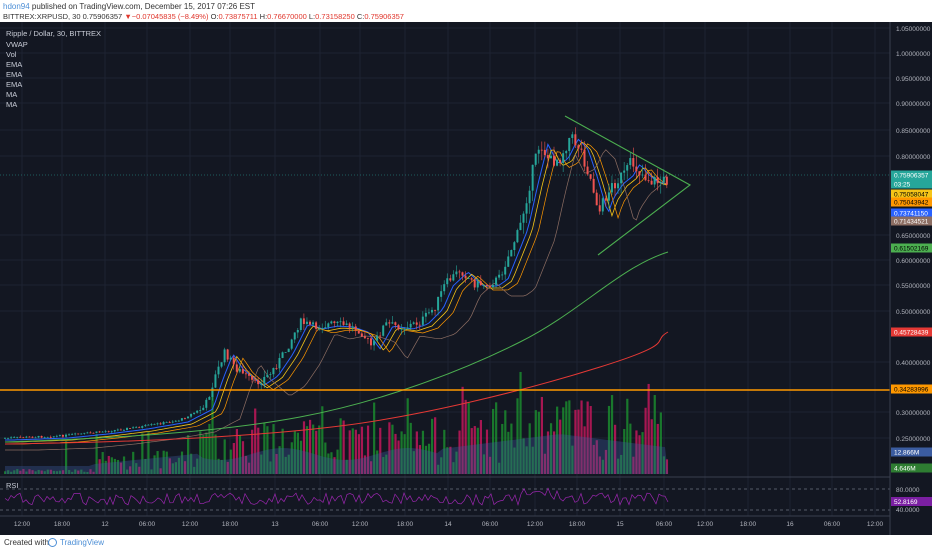 This screenshot has height=550, width=932. I want to click on tradingview-link: TradingView, so click(82, 542).